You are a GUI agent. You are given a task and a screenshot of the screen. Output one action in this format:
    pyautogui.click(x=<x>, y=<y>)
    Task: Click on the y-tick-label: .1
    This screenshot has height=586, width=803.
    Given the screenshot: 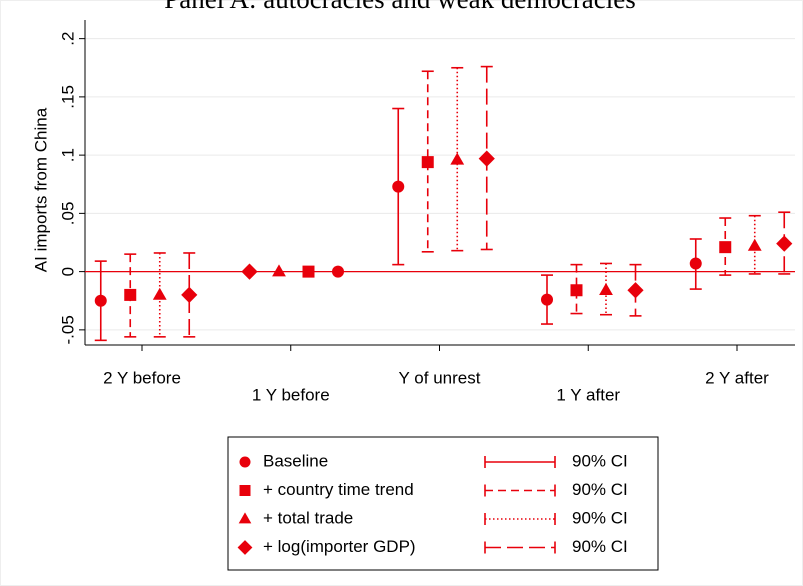 What is the action you would take?
    pyautogui.click(x=67, y=155)
    